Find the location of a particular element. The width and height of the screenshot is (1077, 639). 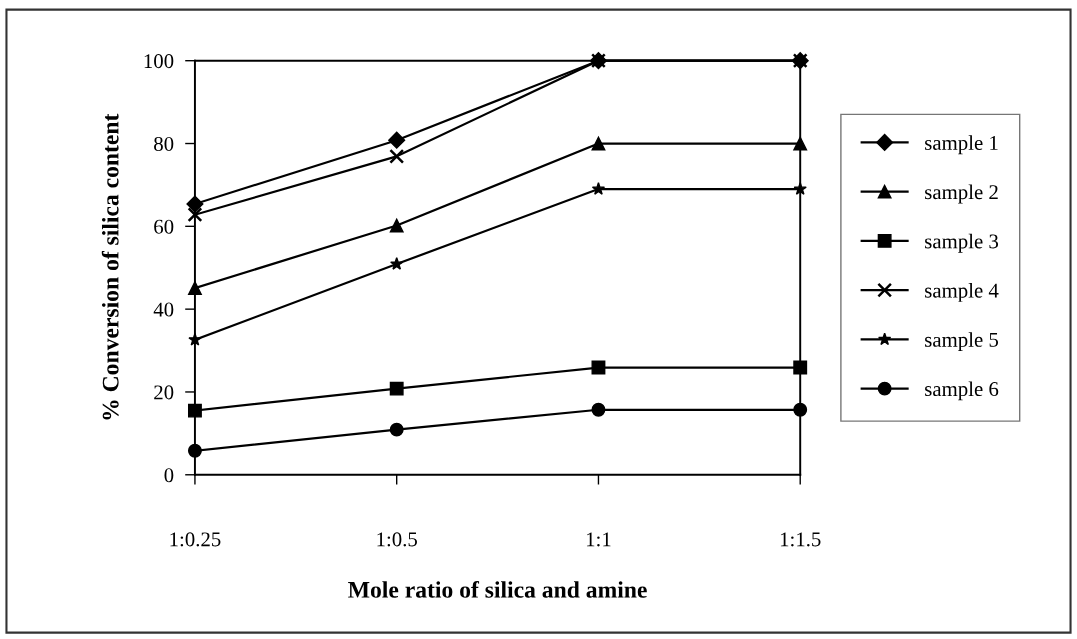

x-tick-label: 1:0.5 is located at coordinates (397, 539).